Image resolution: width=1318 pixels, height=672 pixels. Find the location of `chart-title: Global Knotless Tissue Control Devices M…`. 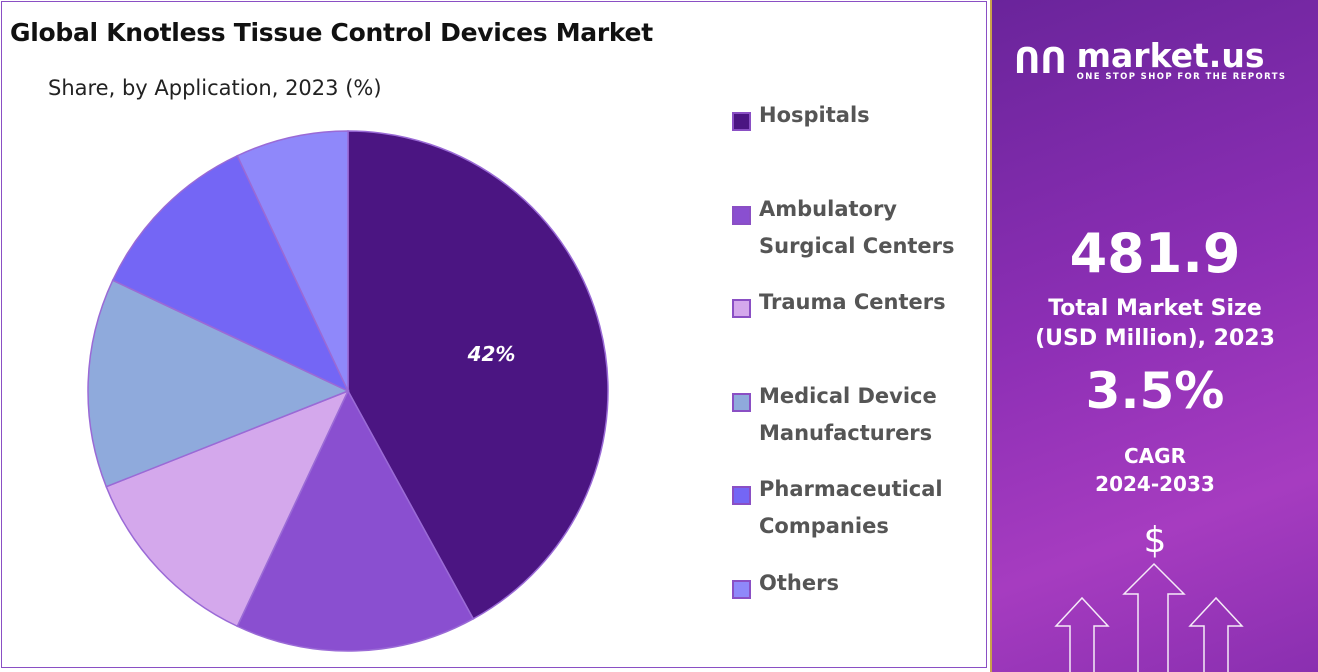

chart-title: Global Knotless Tissue Control Devices M… is located at coordinates (331, 32).